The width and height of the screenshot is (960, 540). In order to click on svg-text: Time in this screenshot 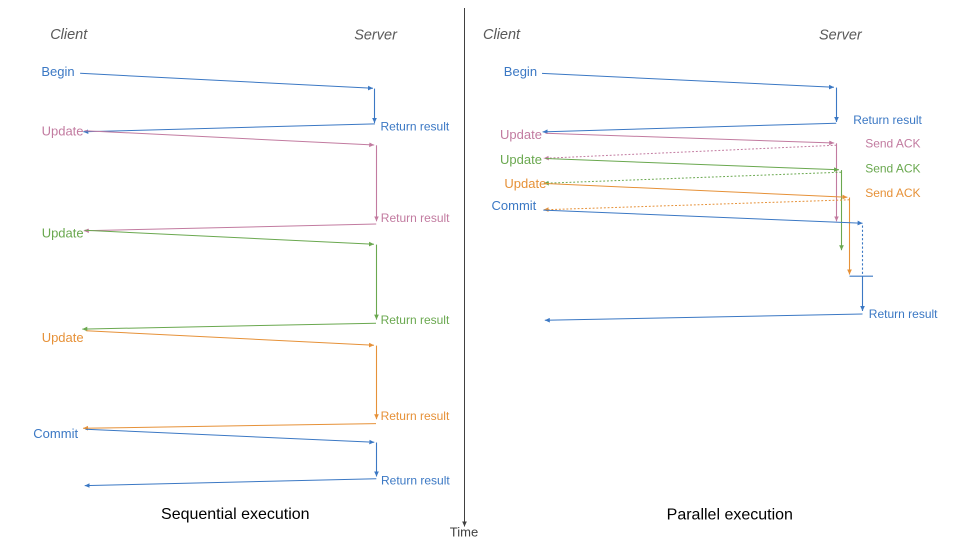, I will do `click(464, 532)`.